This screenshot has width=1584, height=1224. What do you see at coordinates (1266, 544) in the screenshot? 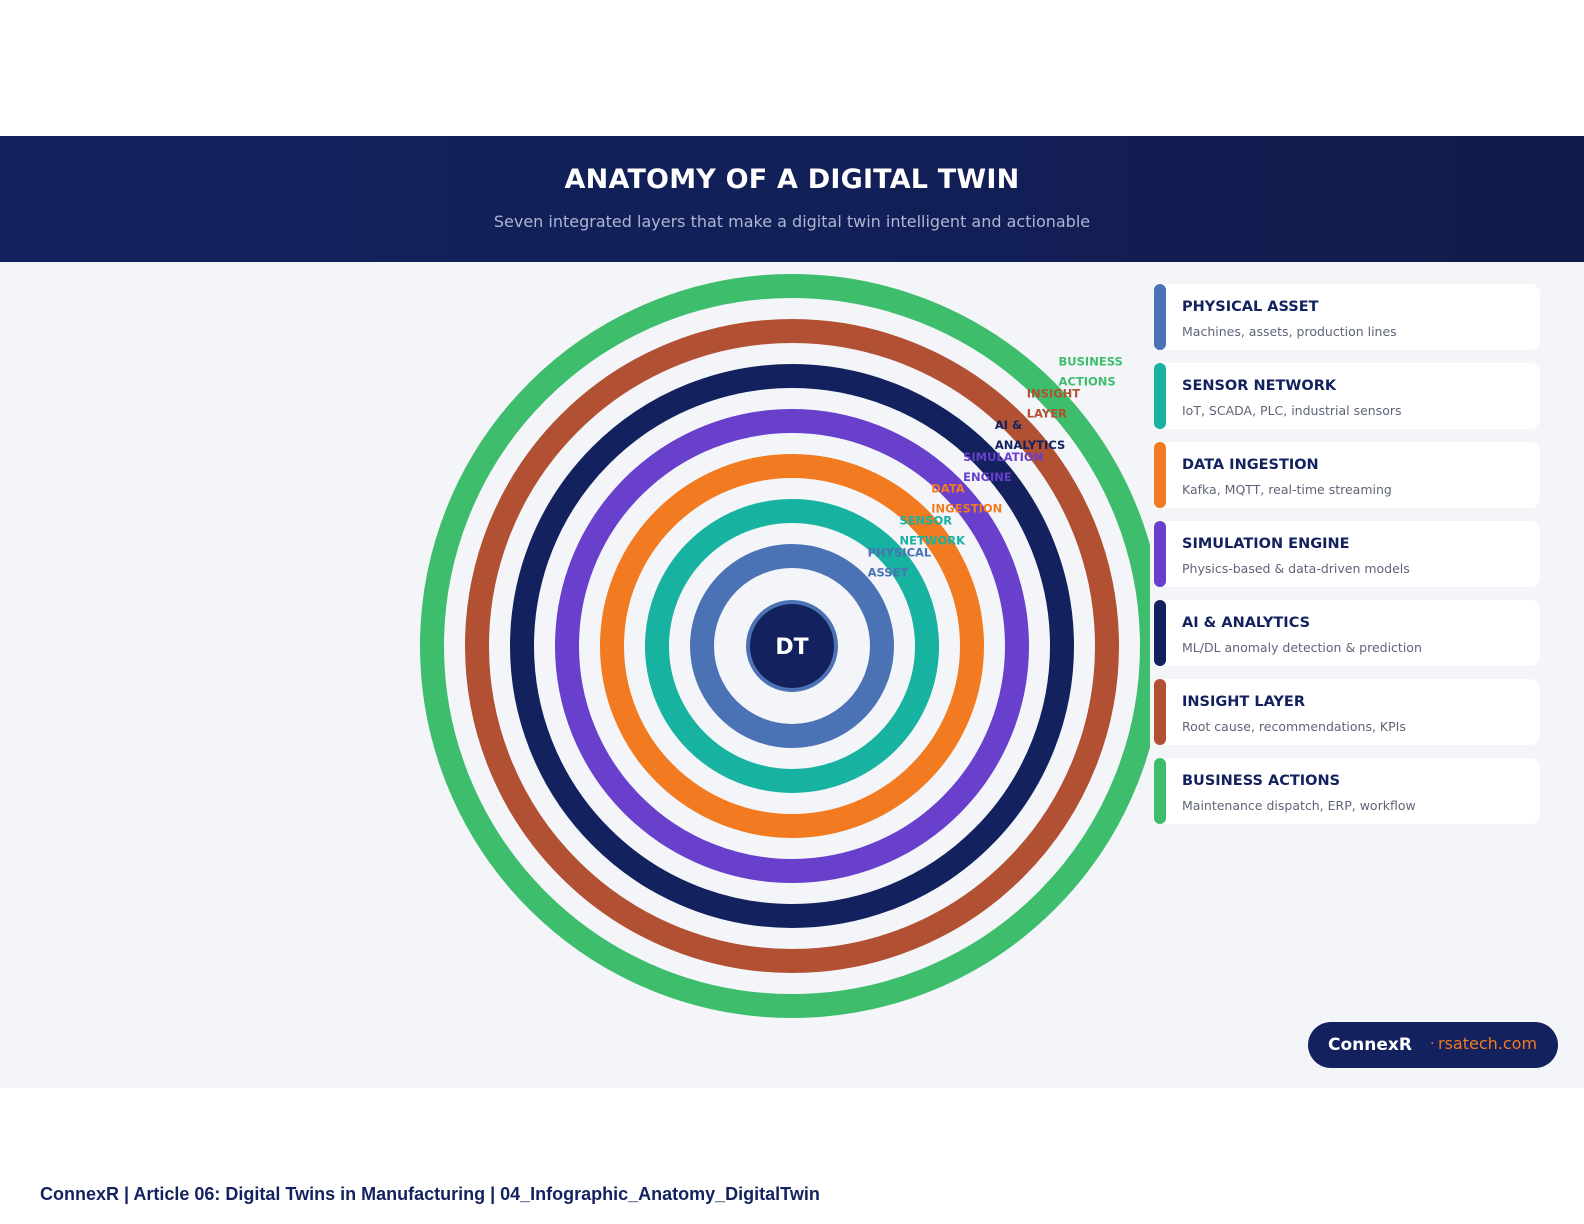
I see `legend-card-title: SIMULATION ENGINE` at bounding box center [1266, 544].